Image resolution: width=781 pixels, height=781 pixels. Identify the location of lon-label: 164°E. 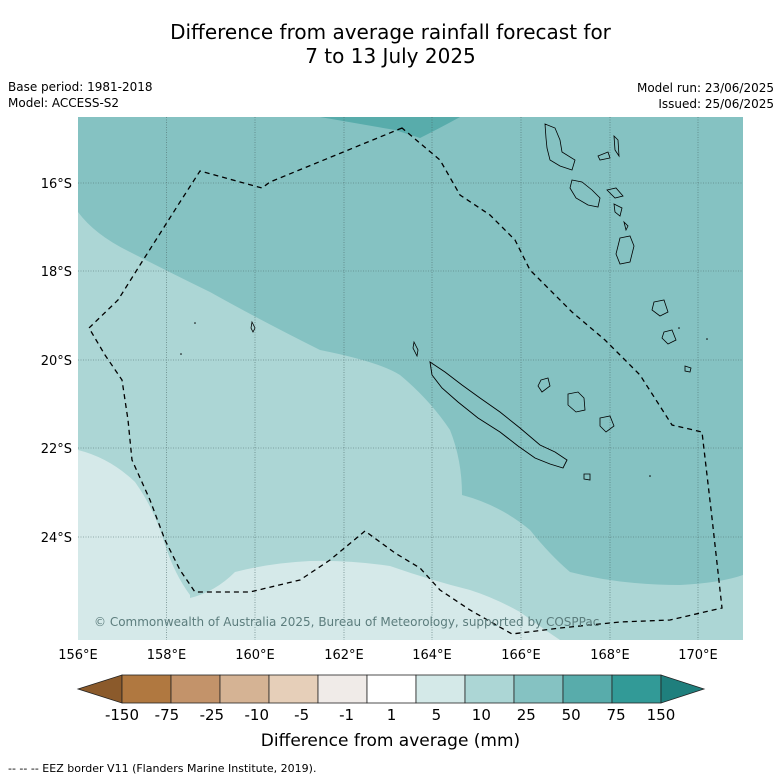
(432, 655).